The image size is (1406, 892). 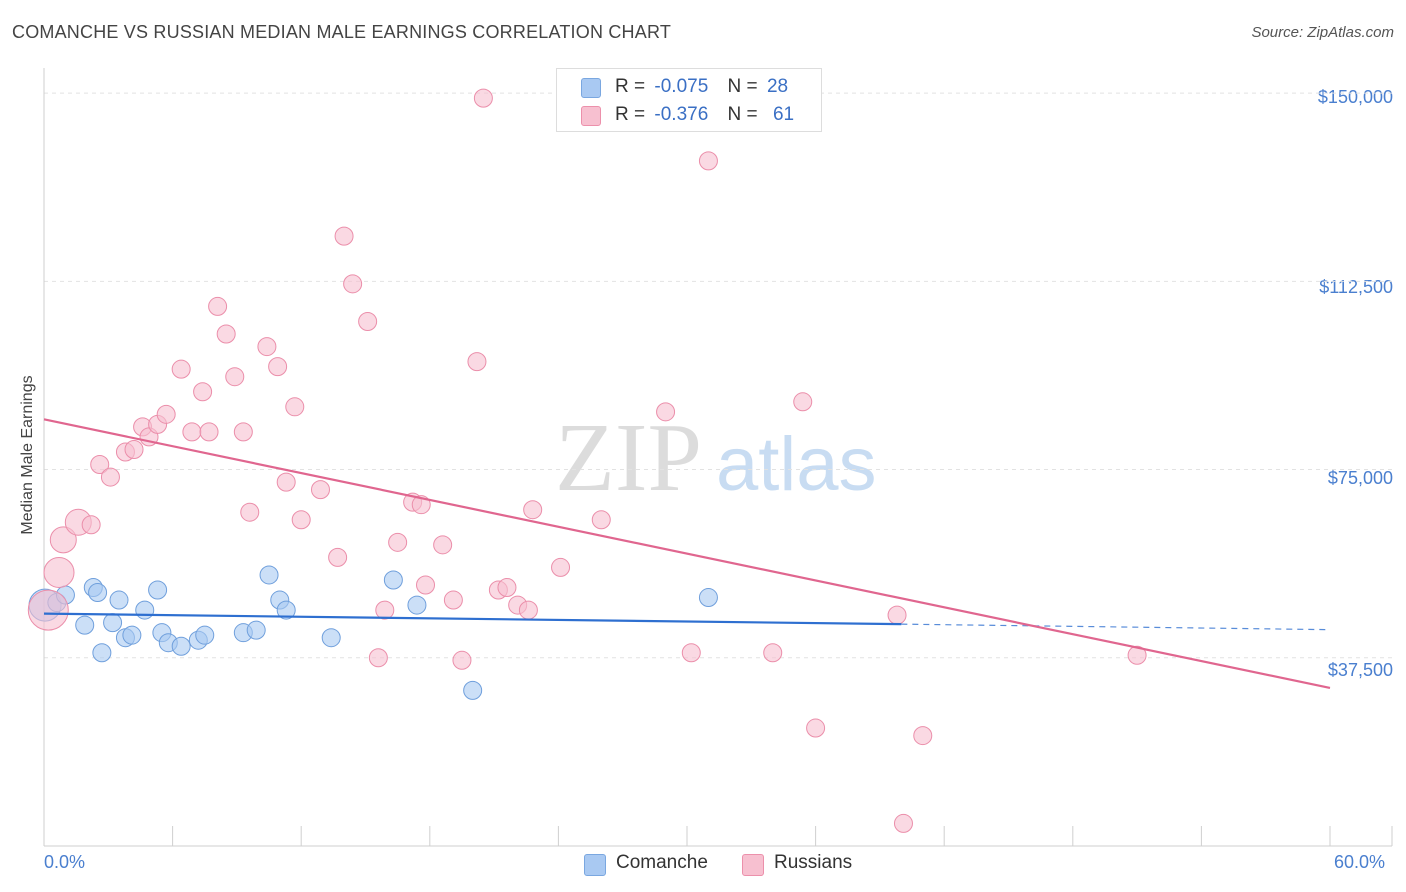 What do you see at coordinates (591, 88) in the screenshot?
I see `comanche-swatch` at bounding box center [591, 88].